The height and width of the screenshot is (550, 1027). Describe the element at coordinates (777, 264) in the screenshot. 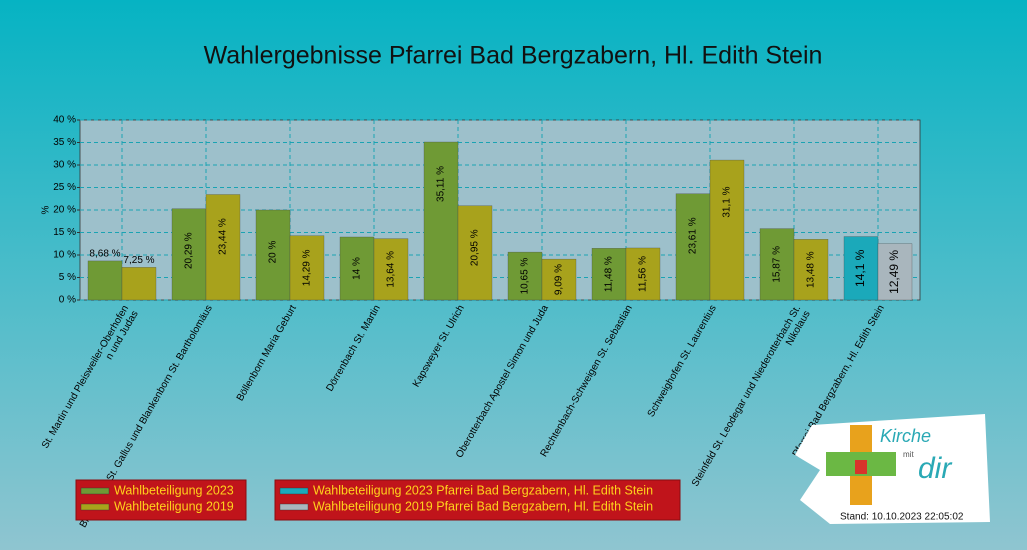

I see `value-label: 15,87 %` at that location.